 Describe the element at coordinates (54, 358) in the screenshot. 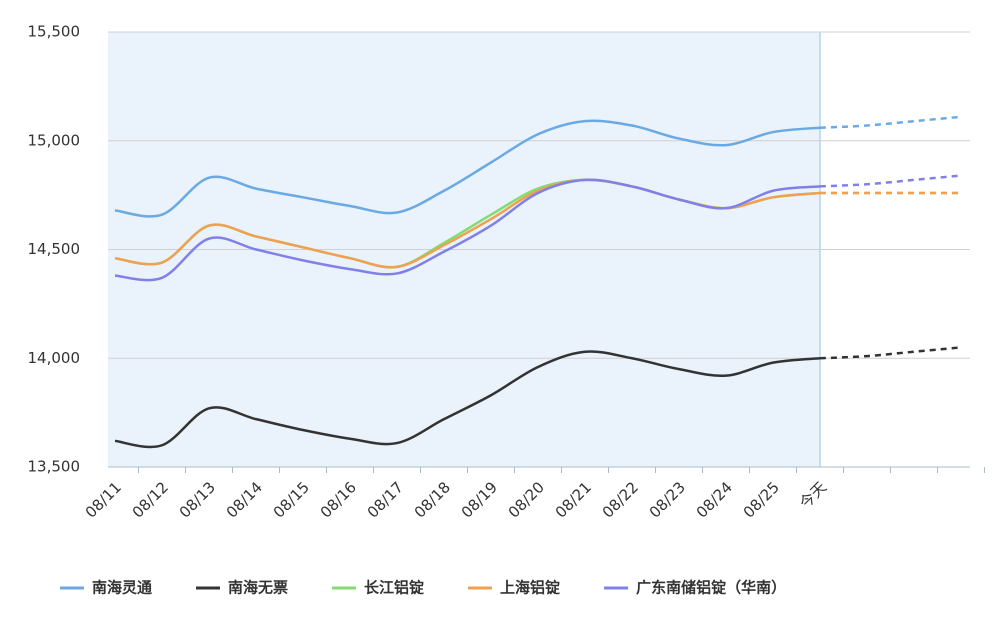

I see `y-tick-label: 14,000` at that location.